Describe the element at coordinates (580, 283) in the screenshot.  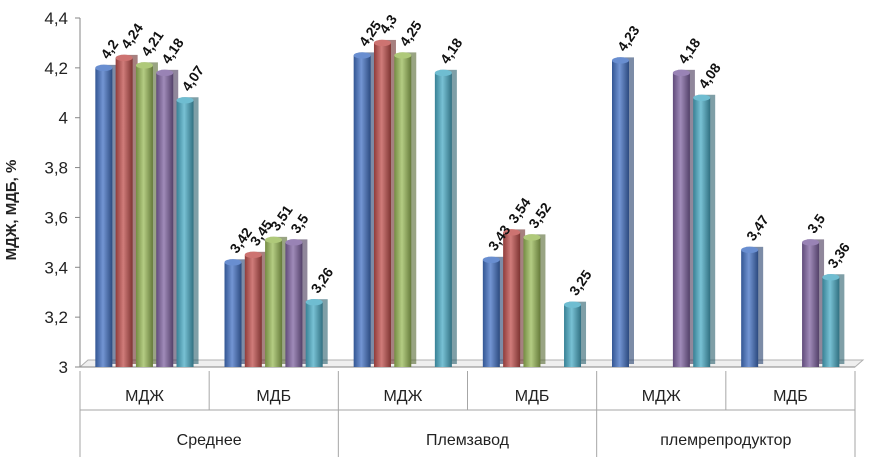
I see `data-label: 3,25` at that location.